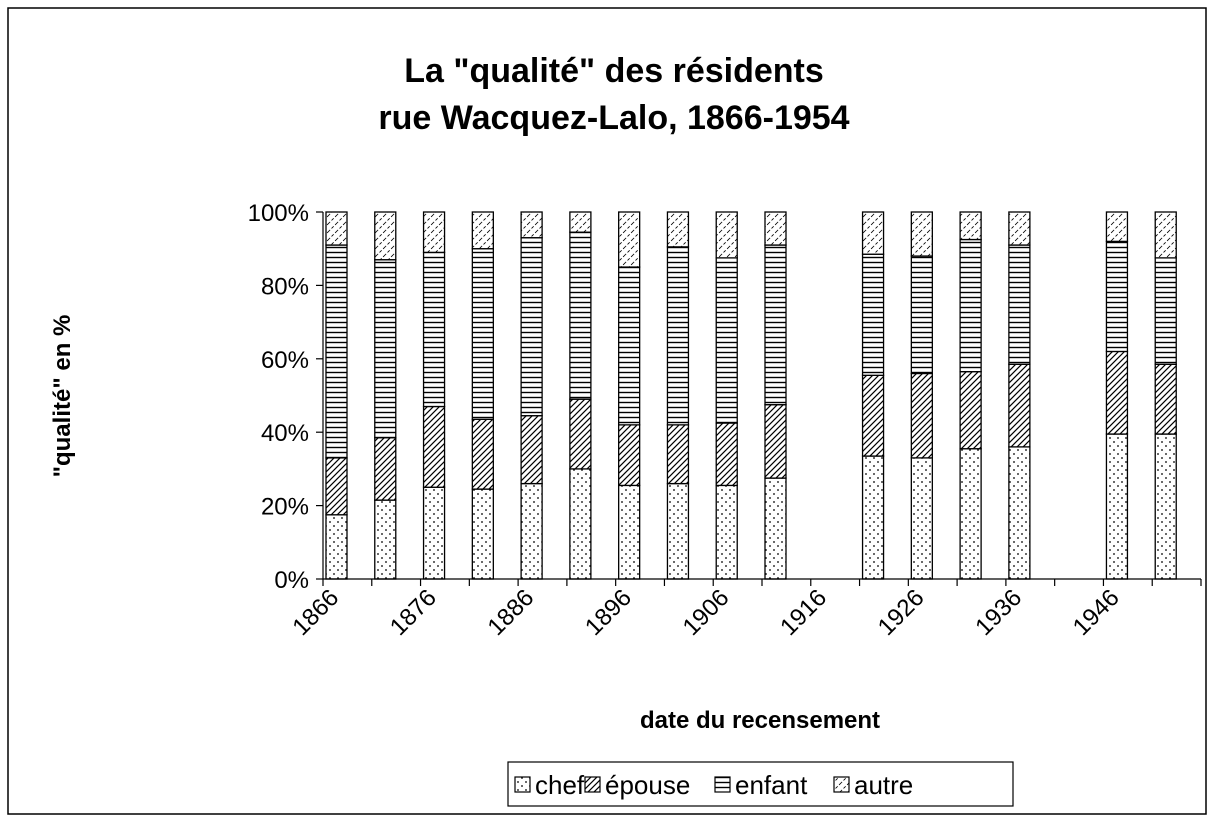  What do you see at coordinates (560, 785) in the screenshot?
I see `legend-label: chef` at bounding box center [560, 785].